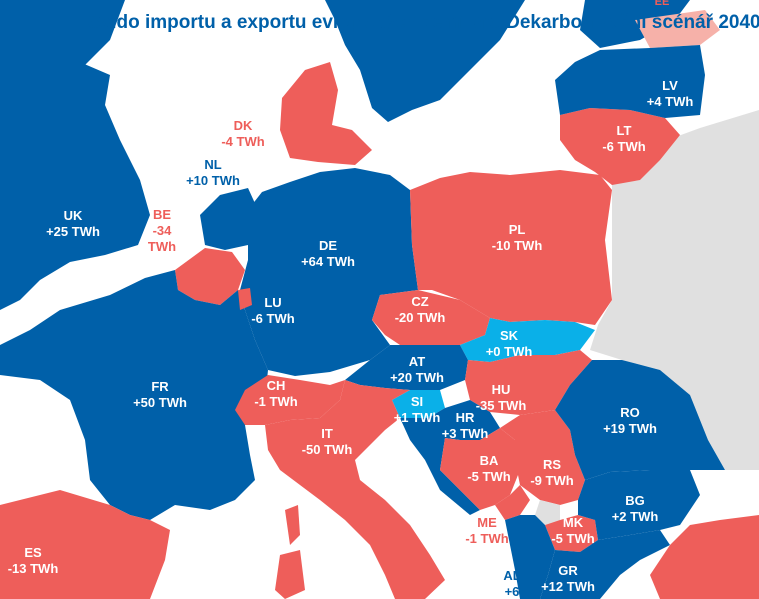  I want to click on code-bg: BG, so click(635, 500).